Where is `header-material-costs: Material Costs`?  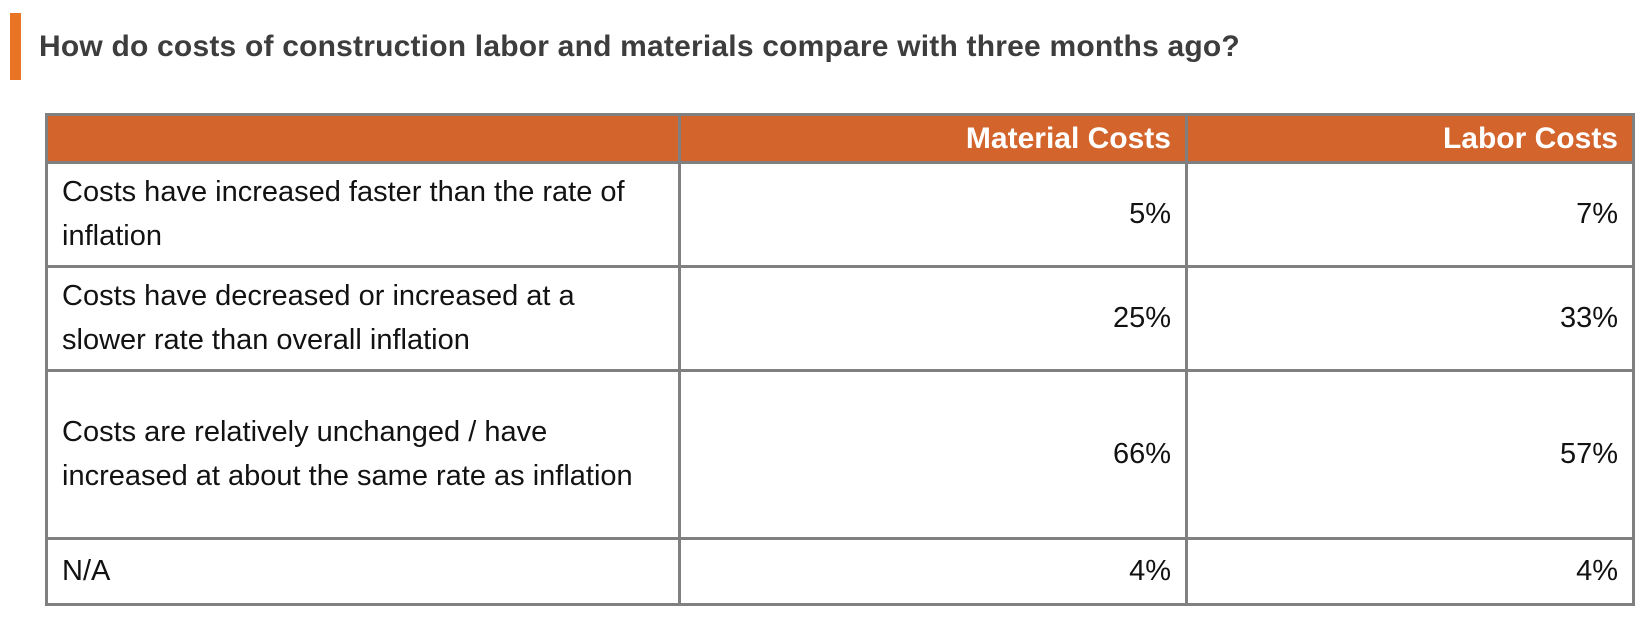 header-material-costs: Material Costs is located at coordinates (933, 138).